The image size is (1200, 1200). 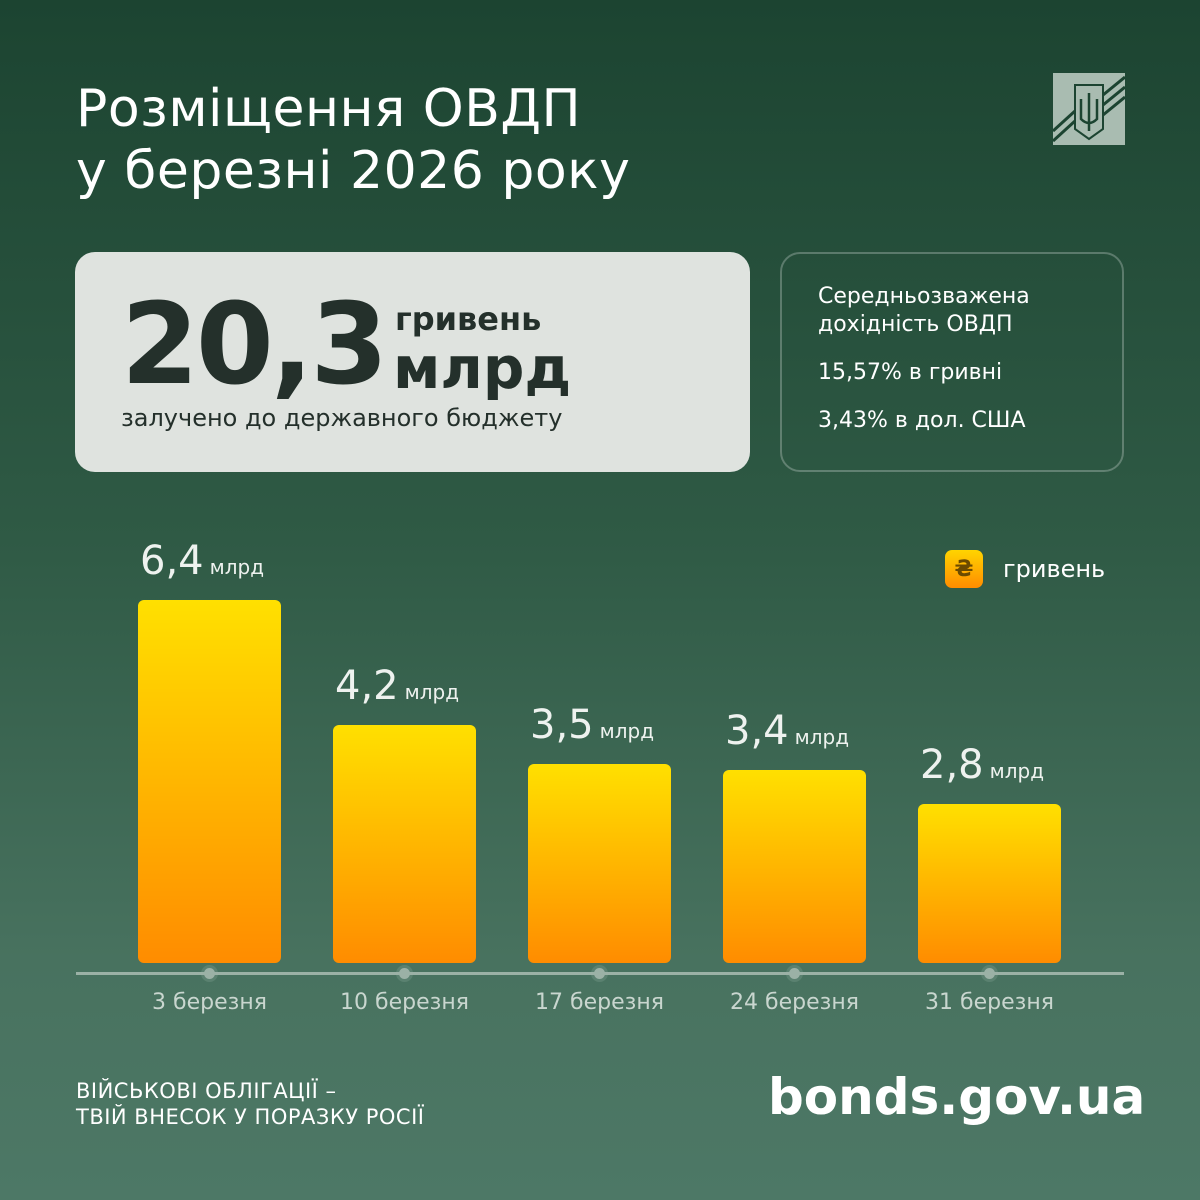 I want to click on billion-label: млрд, so click(x=482, y=368).